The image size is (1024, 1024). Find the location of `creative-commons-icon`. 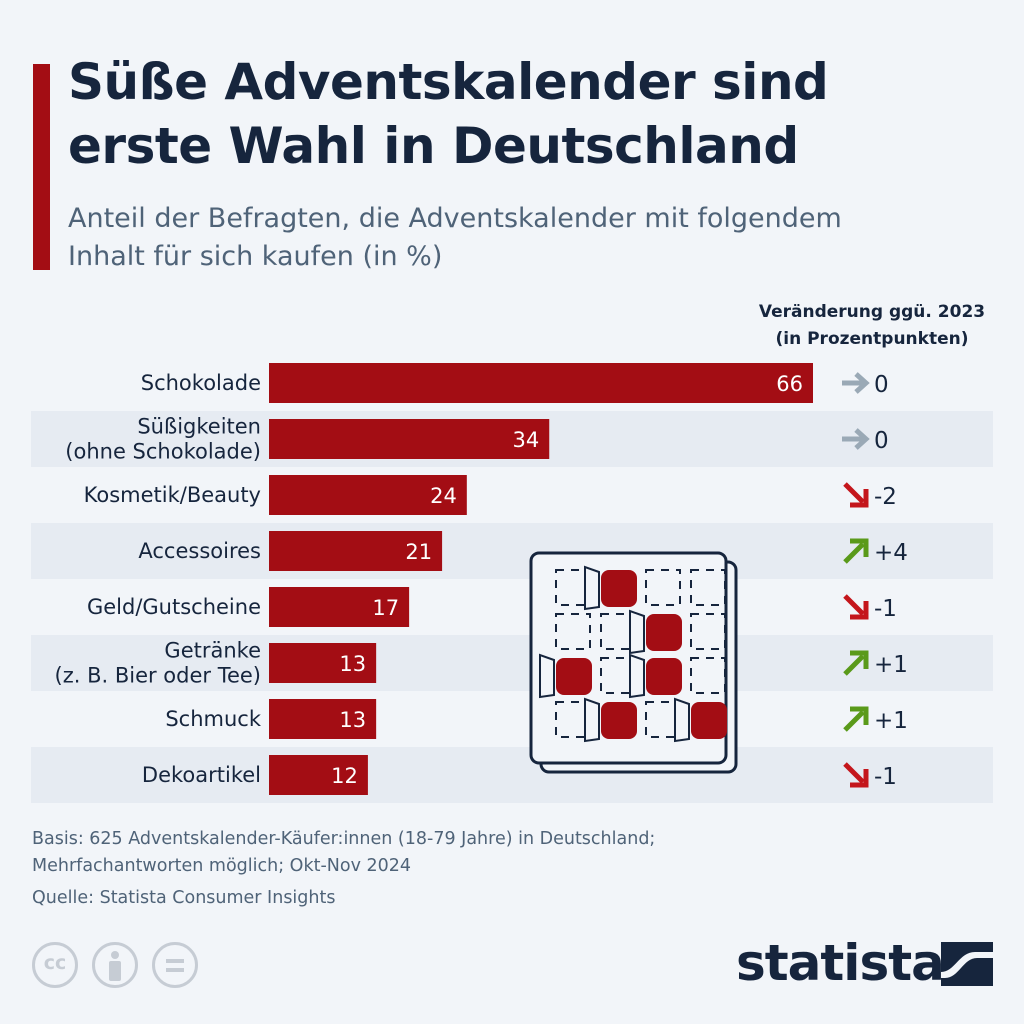

creative-commons-icon is located at coordinates (55, 965).